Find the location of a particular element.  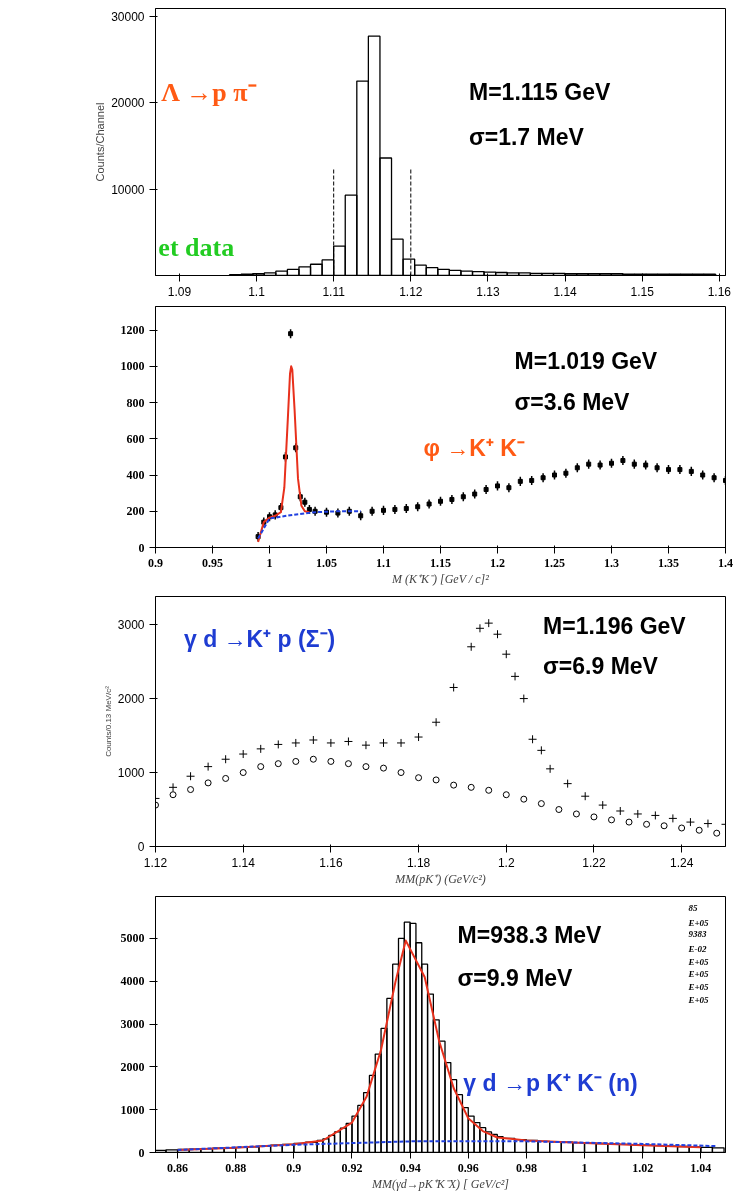

annotation: γ d →K⁺ p (Σ⁻) is located at coordinates (260, 638).